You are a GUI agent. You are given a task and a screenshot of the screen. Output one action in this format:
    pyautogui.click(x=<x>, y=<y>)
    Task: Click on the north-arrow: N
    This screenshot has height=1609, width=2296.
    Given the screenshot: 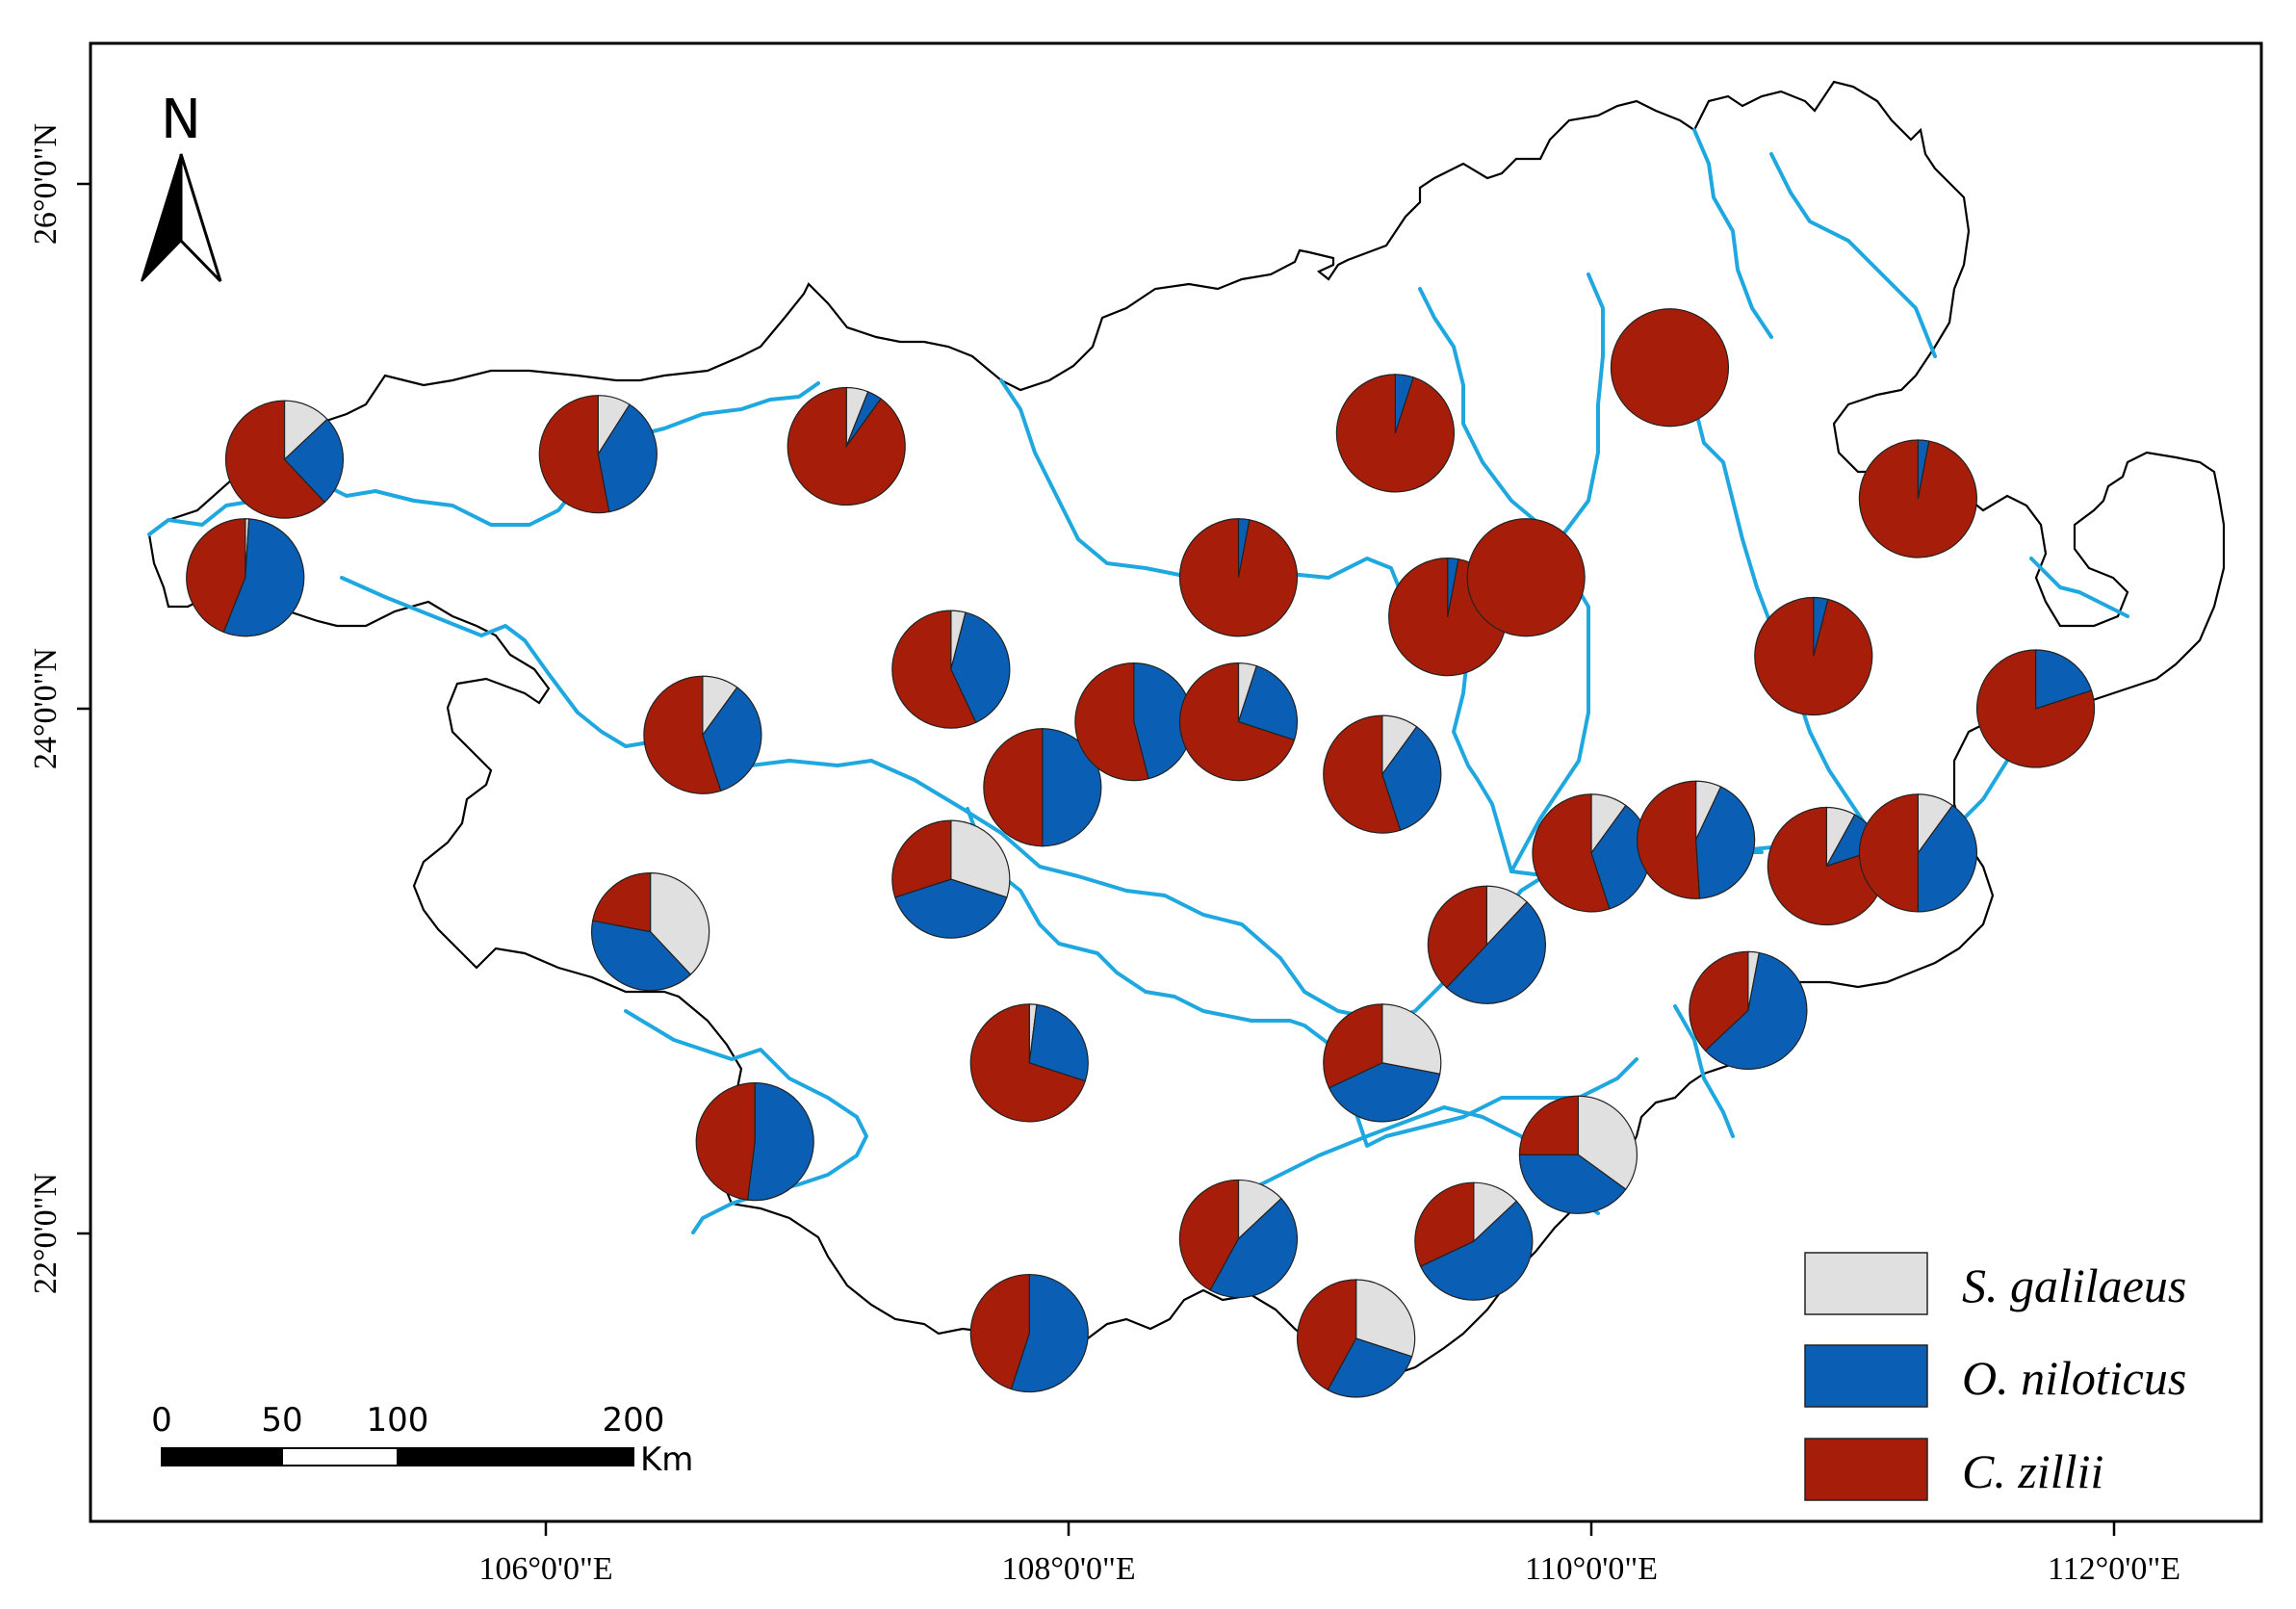 What is the action you would take?
    pyautogui.click(x=181, y=186)
    